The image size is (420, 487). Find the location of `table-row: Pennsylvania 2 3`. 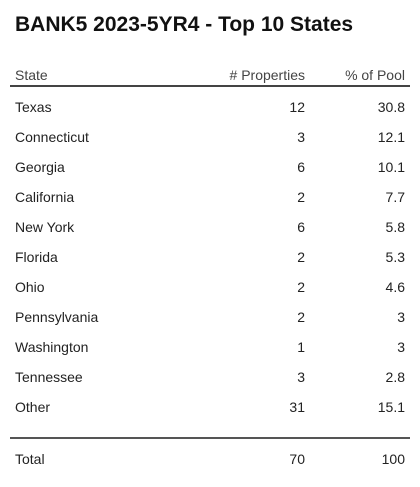

table-row: Pennsylvania 2 3 is located at coordinates (210, 322).